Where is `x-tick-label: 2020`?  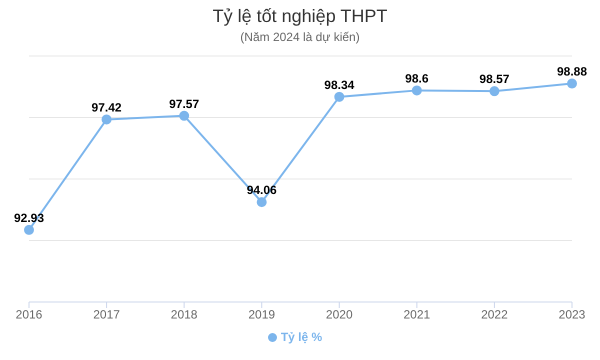 x-tick-label: 2020 is located at coordinates (339, 315).